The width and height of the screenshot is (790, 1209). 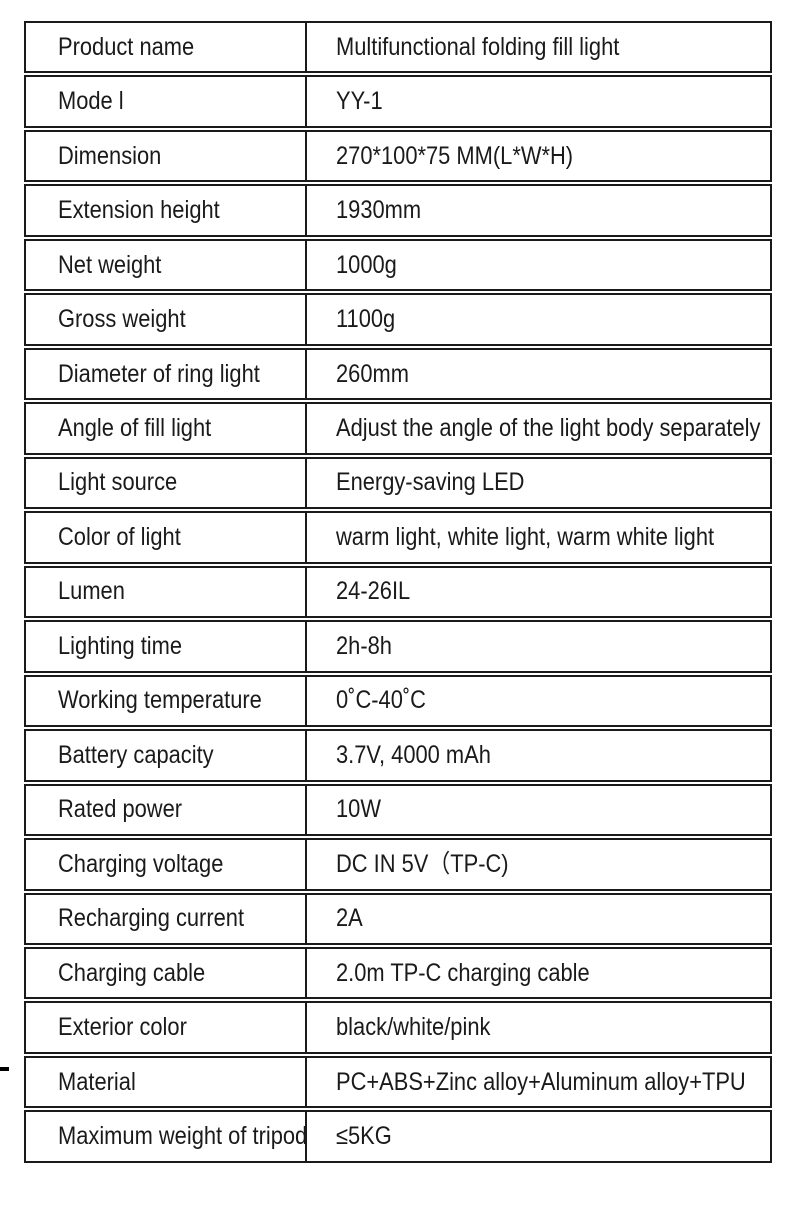 I want to click on table-row: Charging cable 2.0m TP-C charging cable, so click(x=398, y=973).